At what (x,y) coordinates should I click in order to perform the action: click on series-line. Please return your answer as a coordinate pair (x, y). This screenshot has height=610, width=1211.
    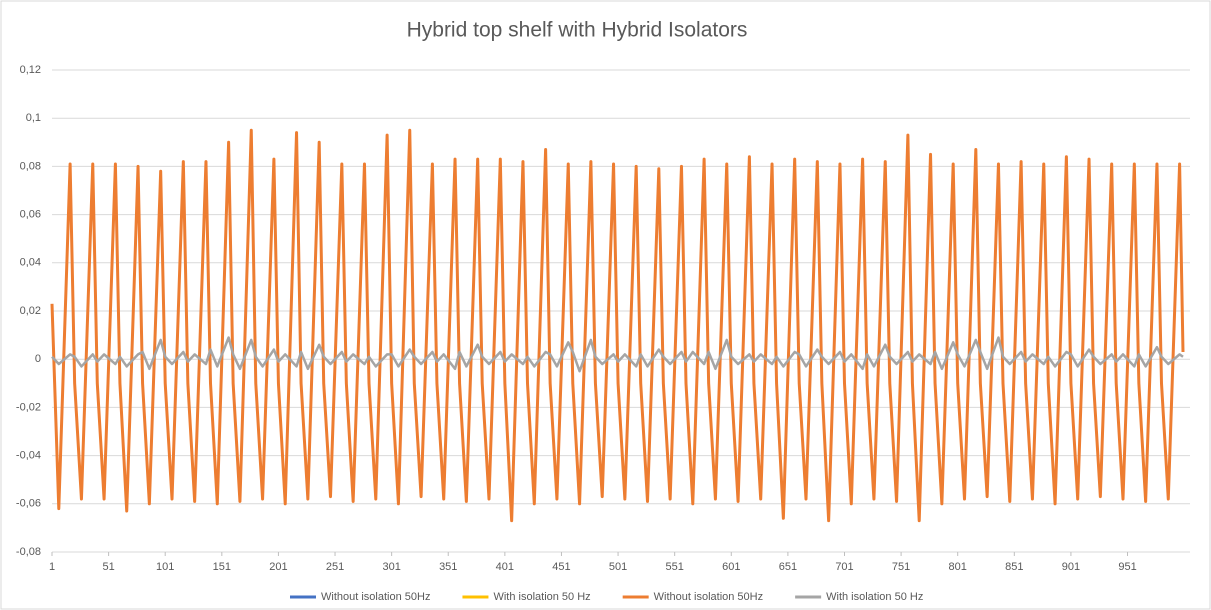
    Looking at the image, I should click on (617, 354).